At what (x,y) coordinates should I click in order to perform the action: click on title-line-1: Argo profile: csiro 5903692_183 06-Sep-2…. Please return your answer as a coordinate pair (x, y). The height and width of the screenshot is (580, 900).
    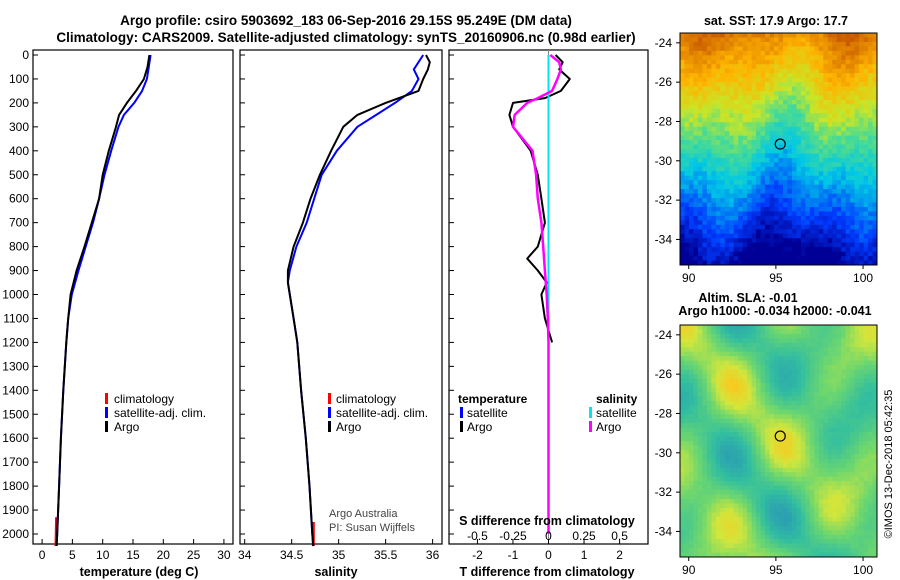
    Looking at the image, I should click on (346, 20).